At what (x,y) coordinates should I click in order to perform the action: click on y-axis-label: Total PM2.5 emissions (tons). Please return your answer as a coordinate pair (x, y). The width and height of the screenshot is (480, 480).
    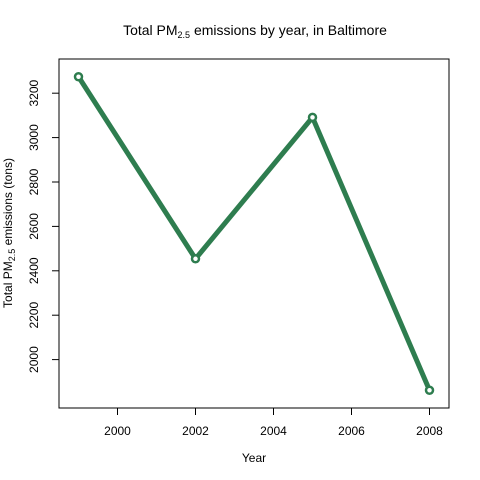
    Looking at the image, I should click on (9, 233).